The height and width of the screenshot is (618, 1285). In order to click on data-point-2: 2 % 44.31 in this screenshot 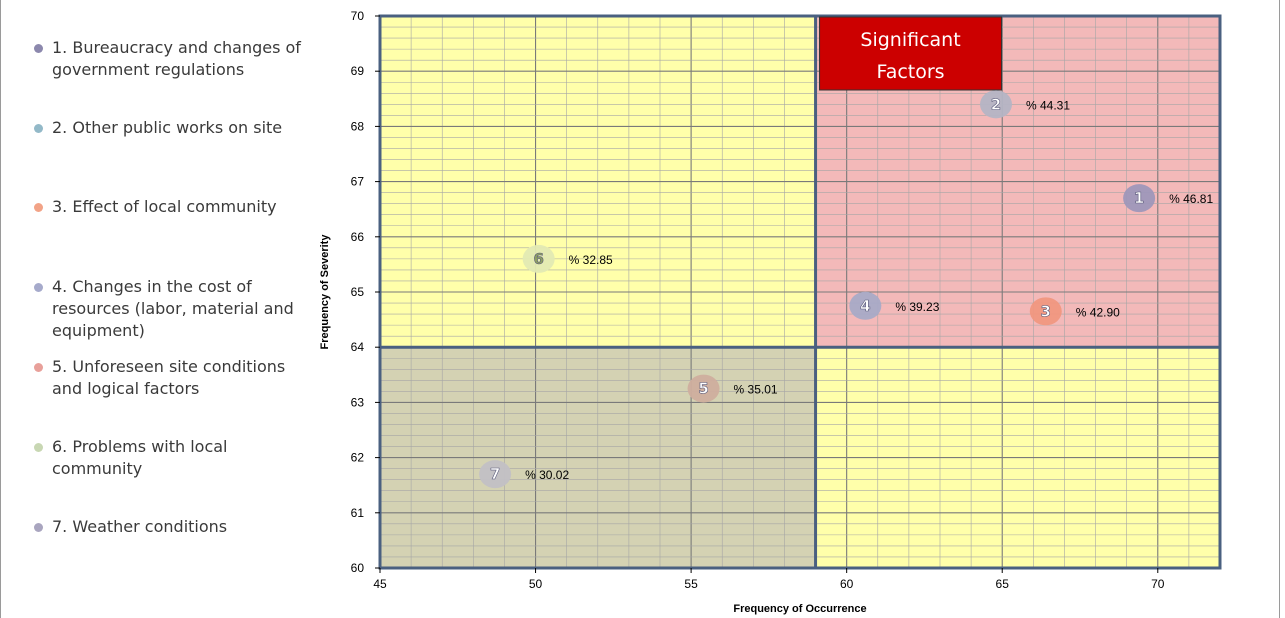, I will do `click(1025, 104)`.